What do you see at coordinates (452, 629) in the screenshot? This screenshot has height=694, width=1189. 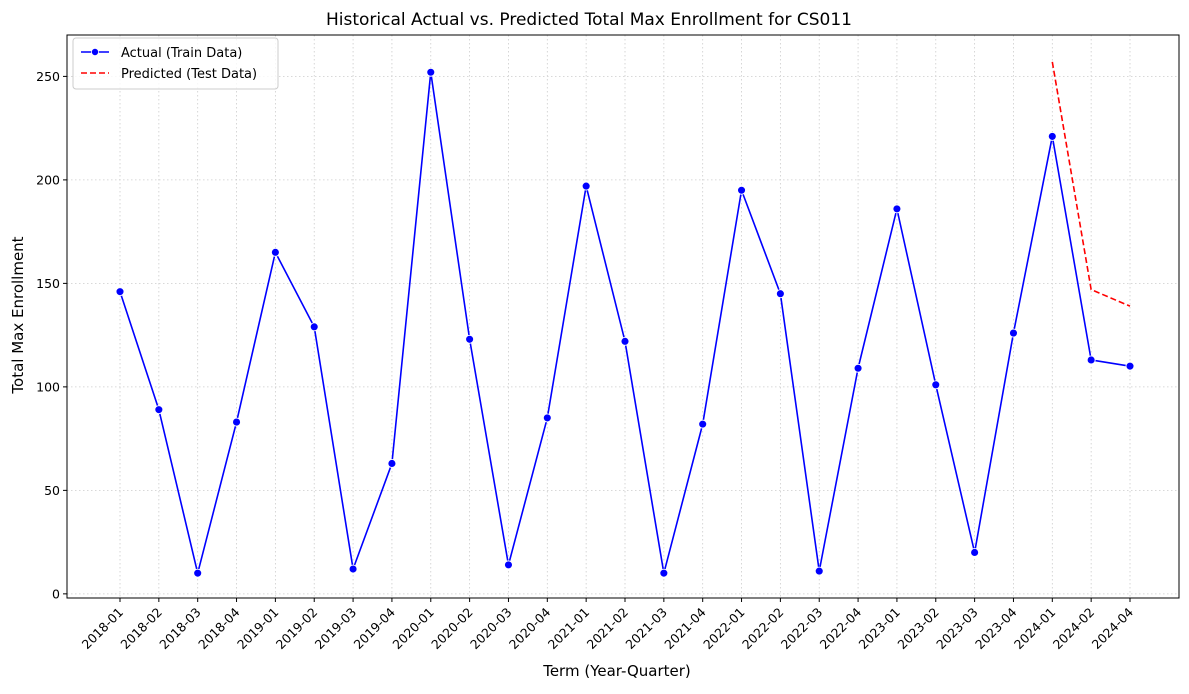 I see `x-tick-label: 2020-02` at bounding box center [452, 629].